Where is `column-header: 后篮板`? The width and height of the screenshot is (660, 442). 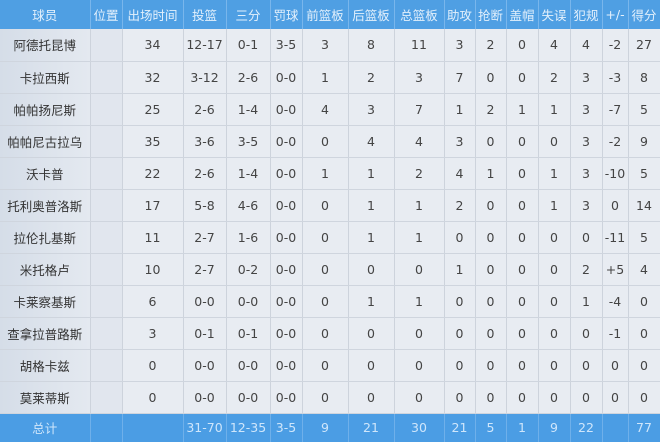
column-header: 后篮板 is located at coordinates (371, 14).